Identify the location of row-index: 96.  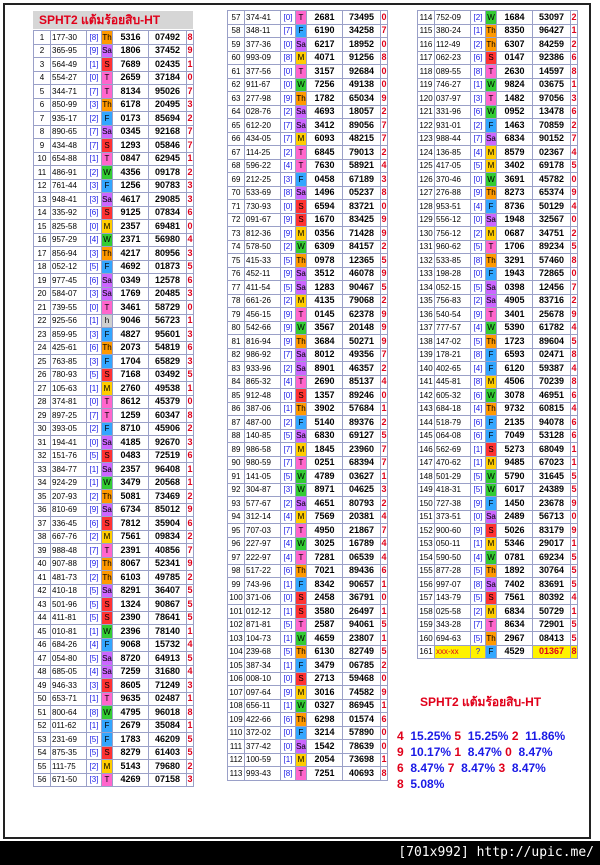
(236, 544).